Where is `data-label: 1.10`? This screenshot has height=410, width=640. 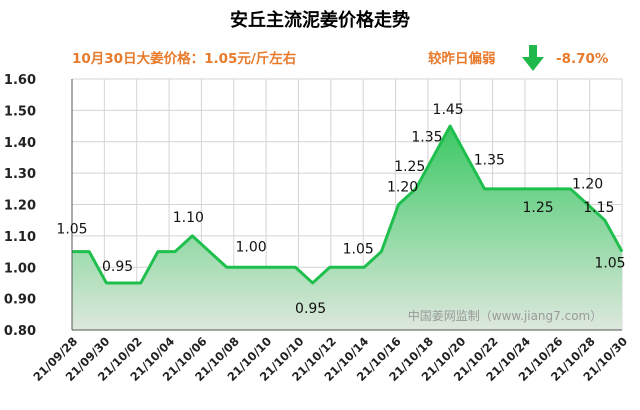
data-label: 1.10 is located at coordinates (188, 218).